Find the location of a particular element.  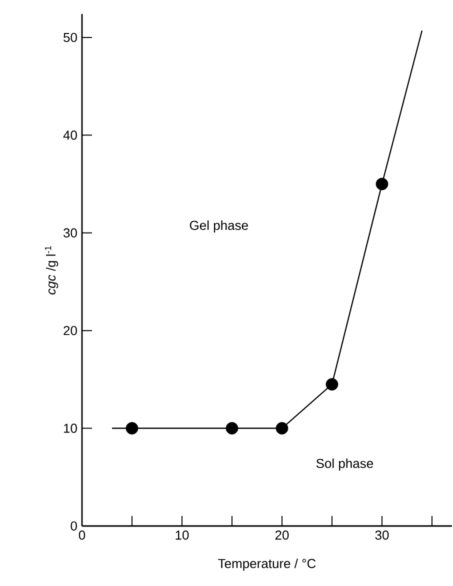

y-tick-label: 40 is located at coordinates (70, 135).